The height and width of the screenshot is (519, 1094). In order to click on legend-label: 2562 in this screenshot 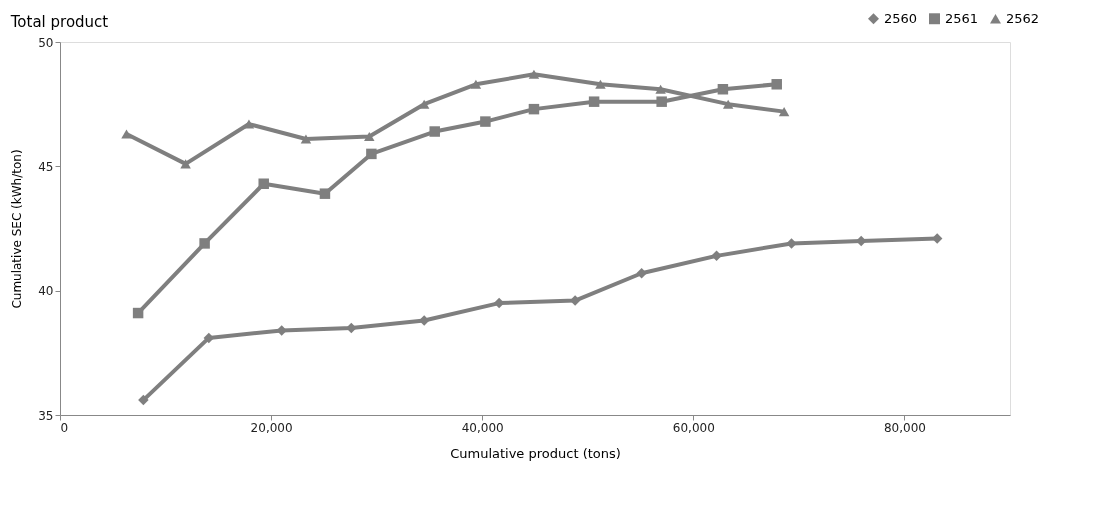, I will do `click(1023, 18)`.